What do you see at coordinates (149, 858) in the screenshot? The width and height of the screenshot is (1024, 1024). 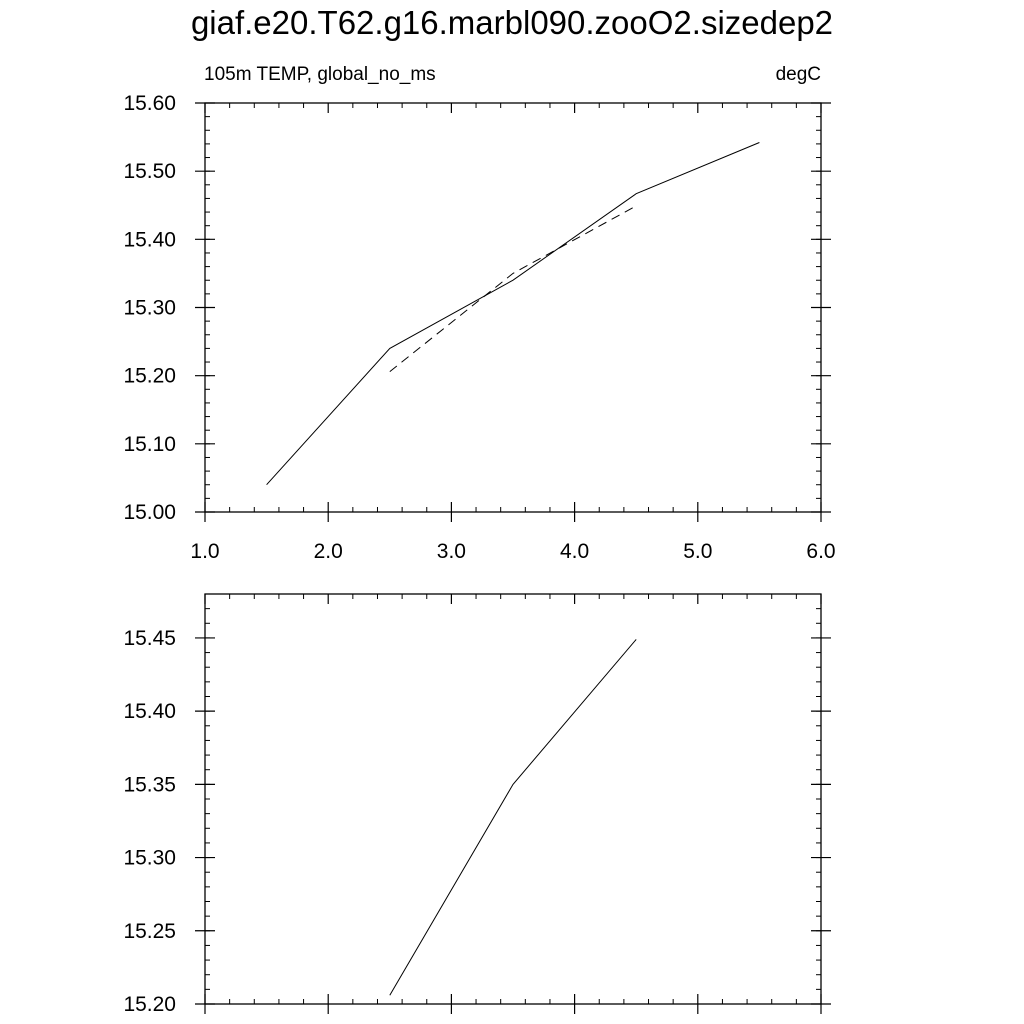 I see `panel2-y-tick-label: 15.30` at bounding box center [149, 858].